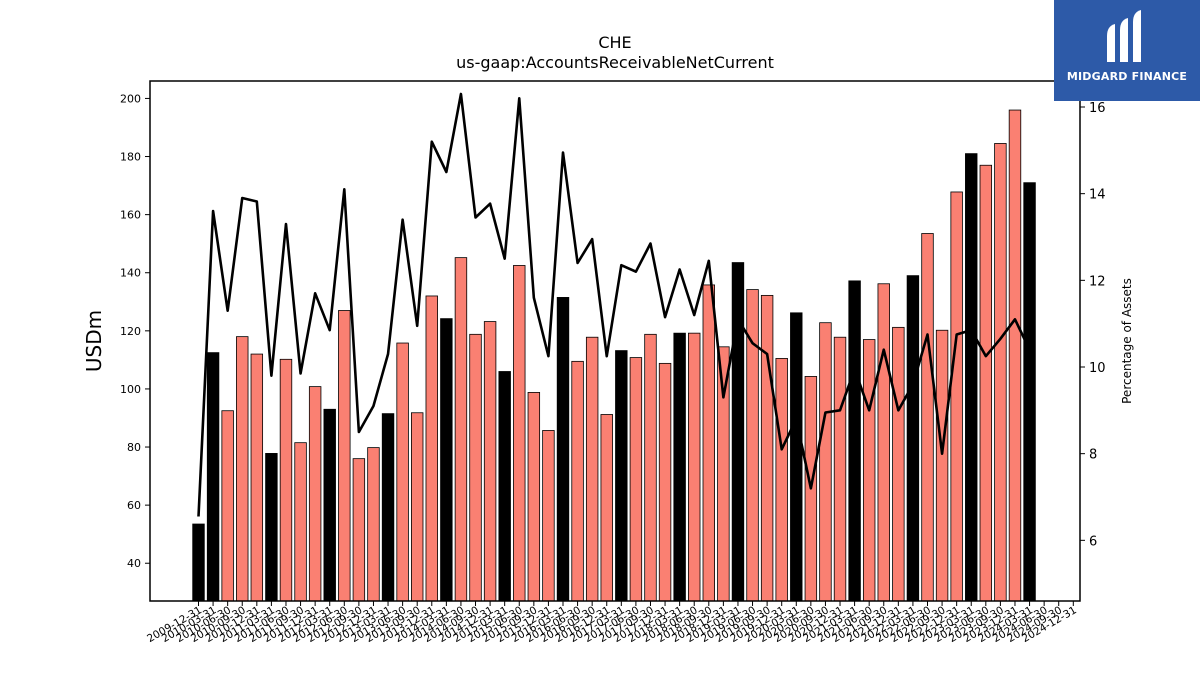 Image resolution: width=1200 pixels, height=675 pixels. What do you see at coordinates (1124, 36) in the screenshot?
I see `midgard-logo-icon` at bounding box center [1124, 36].